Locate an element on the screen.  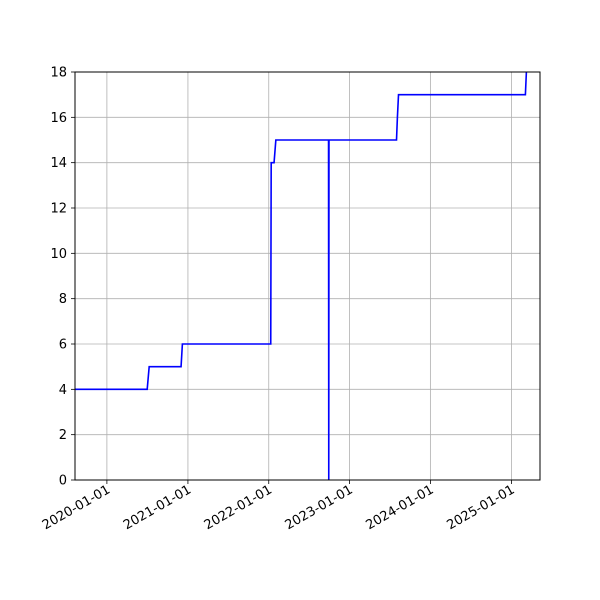
y-tick-label: 4 is located at coordinates (63, 390).